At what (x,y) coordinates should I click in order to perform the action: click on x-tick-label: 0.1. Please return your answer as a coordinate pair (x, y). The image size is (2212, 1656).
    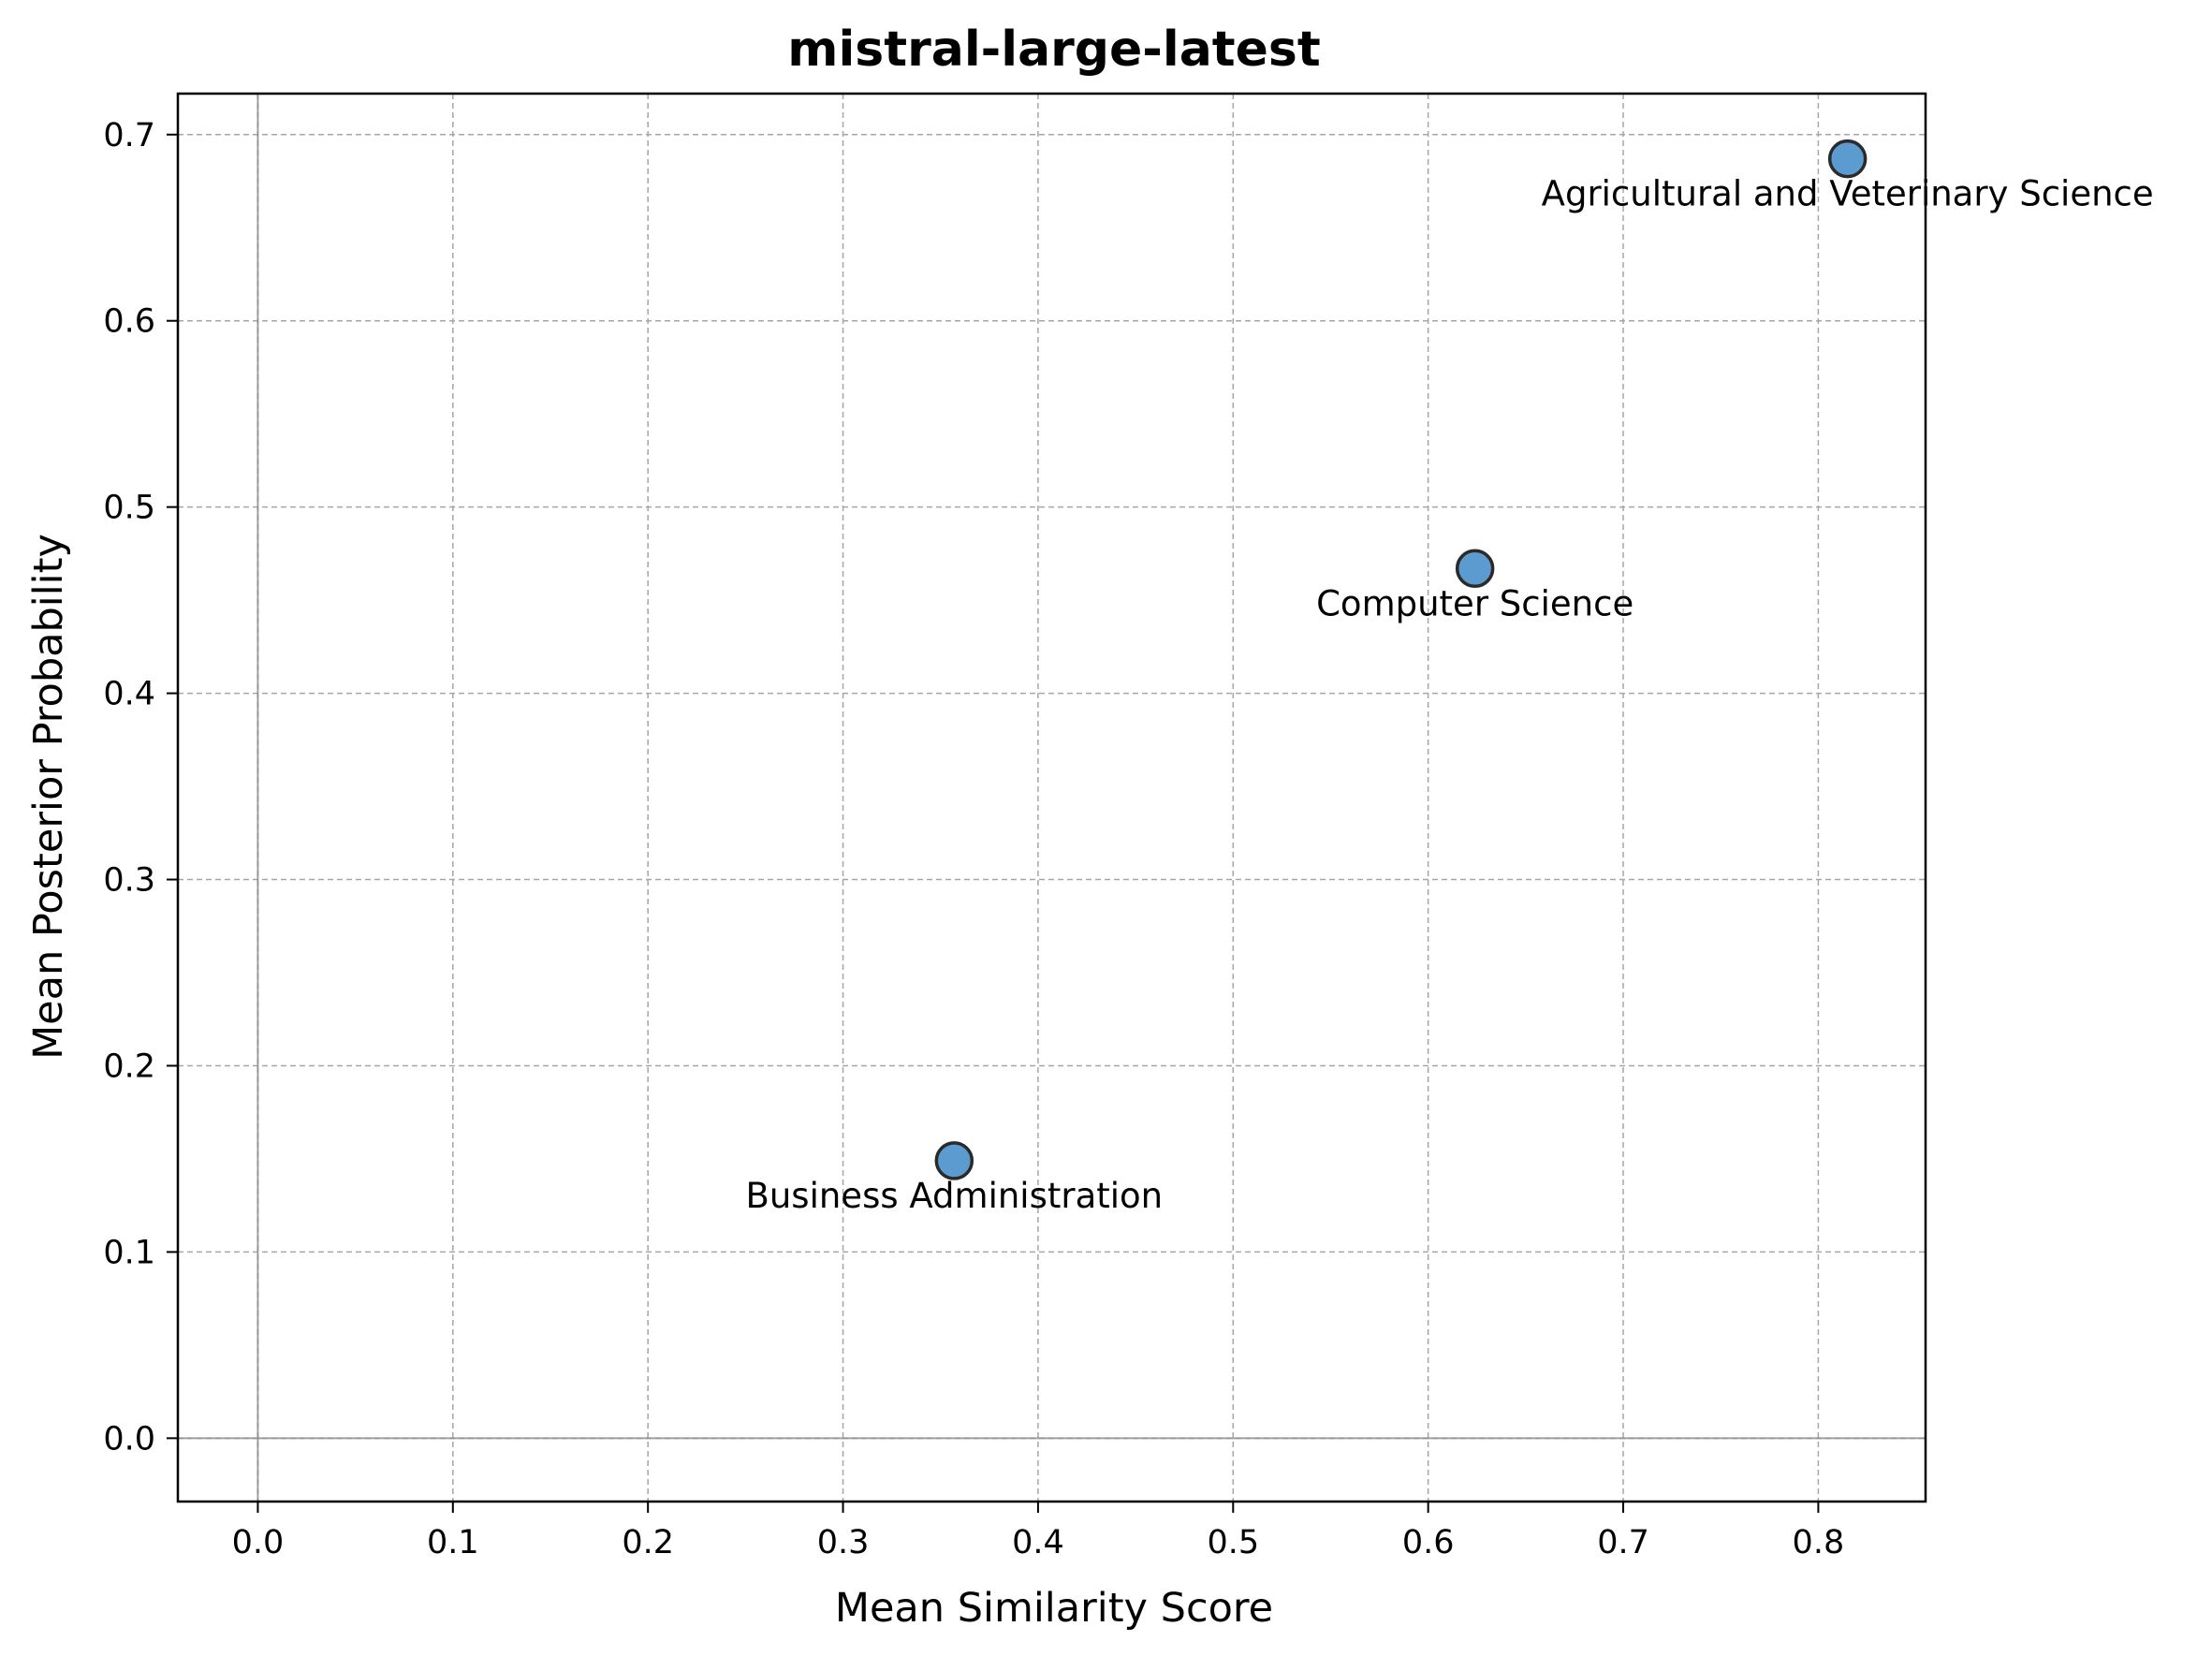
    Looking at the image, I should click on (453, 1542).